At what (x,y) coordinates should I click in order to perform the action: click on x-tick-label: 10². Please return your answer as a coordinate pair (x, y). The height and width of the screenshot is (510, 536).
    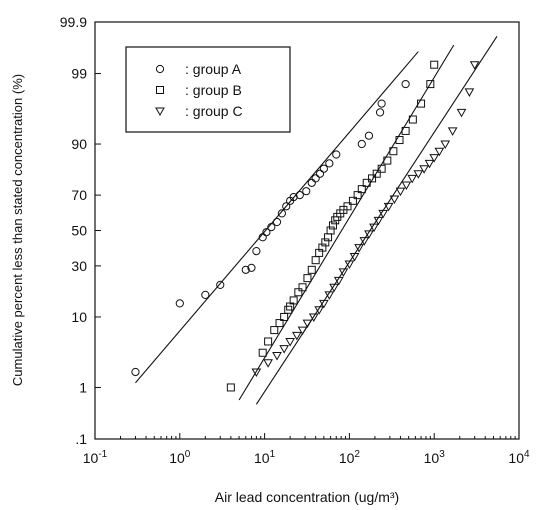
    Looking at the image, I should click on (350, 457).